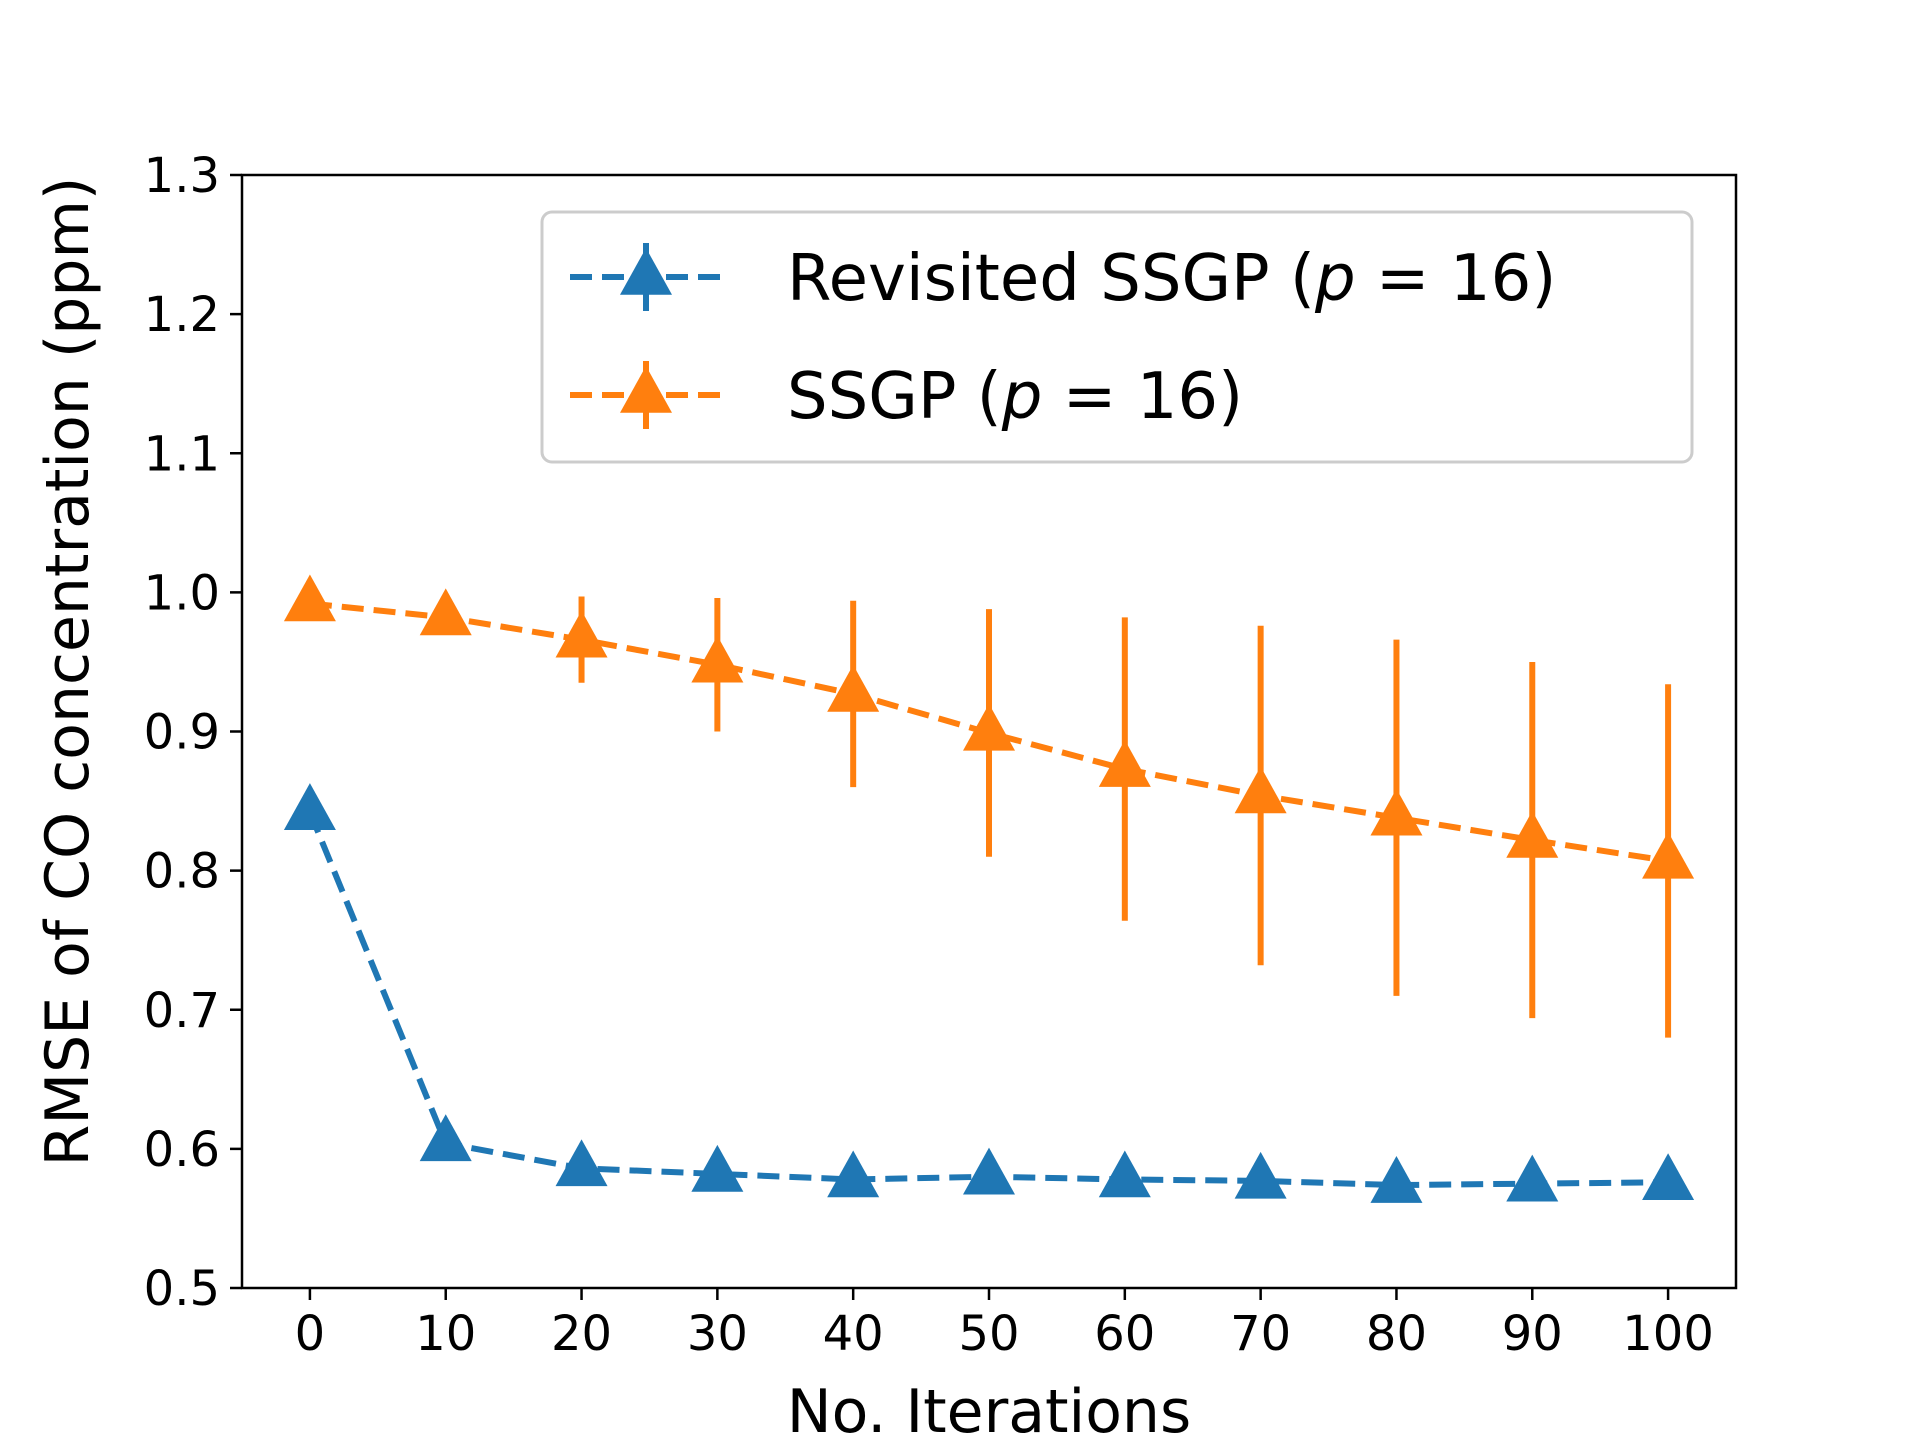  I want to click on y-tick-label: 1.0, so click(182, 593).